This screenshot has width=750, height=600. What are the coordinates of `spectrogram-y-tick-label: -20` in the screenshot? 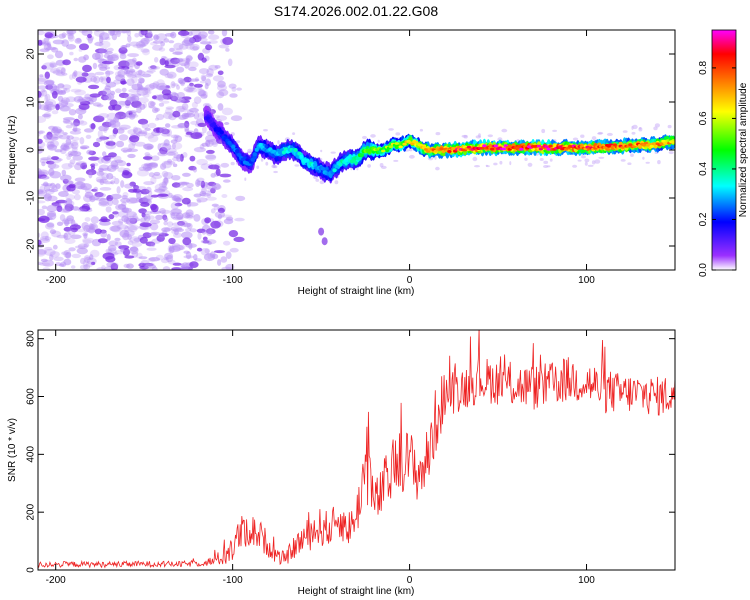 It's located at (31, 245).